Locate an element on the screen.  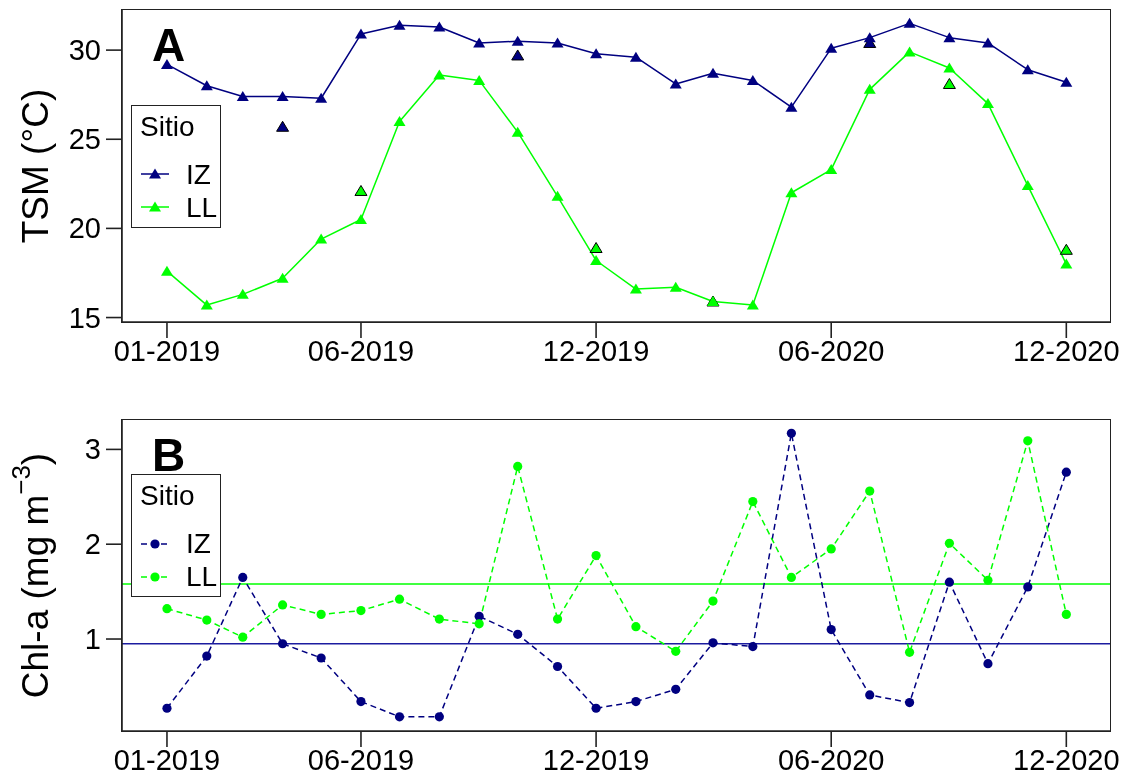
y-tick-label: 20 is located at coordinates (84, 228).